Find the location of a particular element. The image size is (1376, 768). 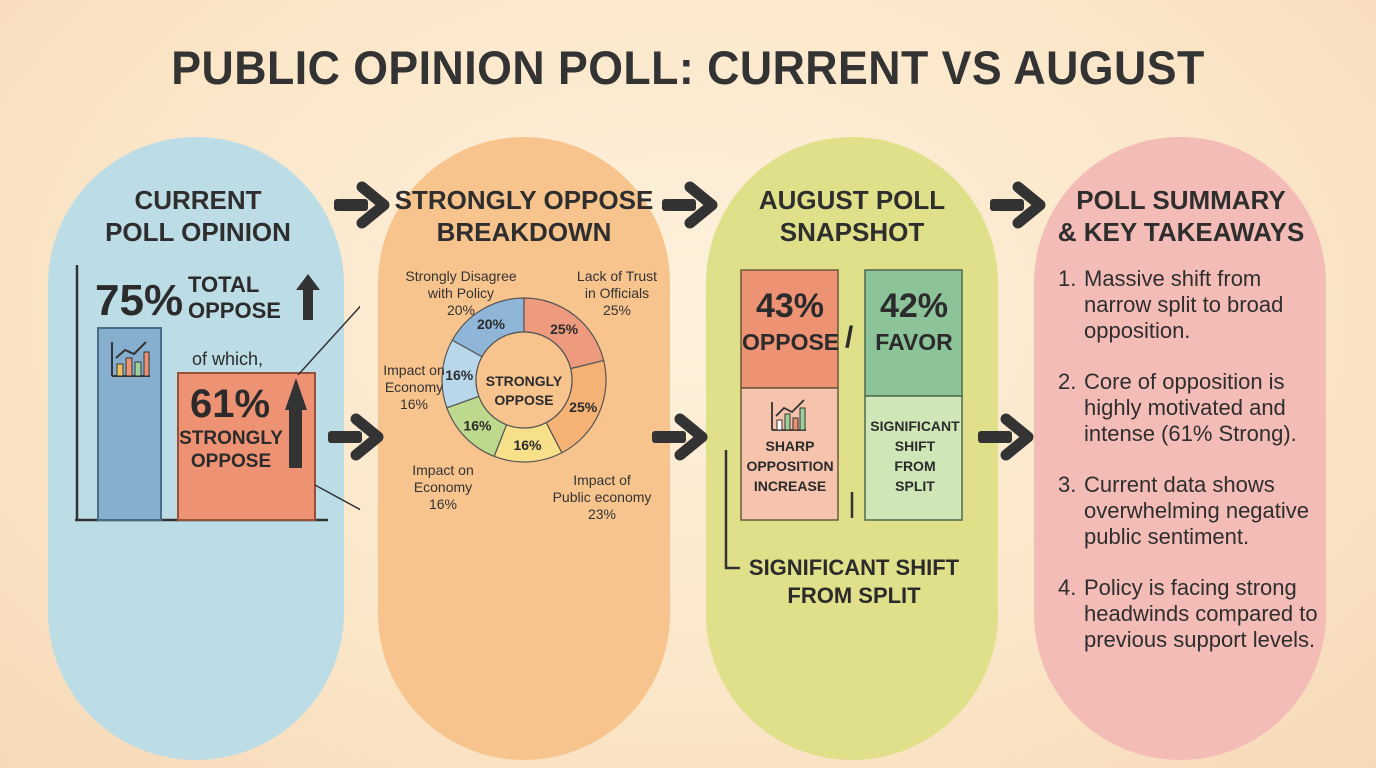

august-favor-box is located at coordinates (913, 333).